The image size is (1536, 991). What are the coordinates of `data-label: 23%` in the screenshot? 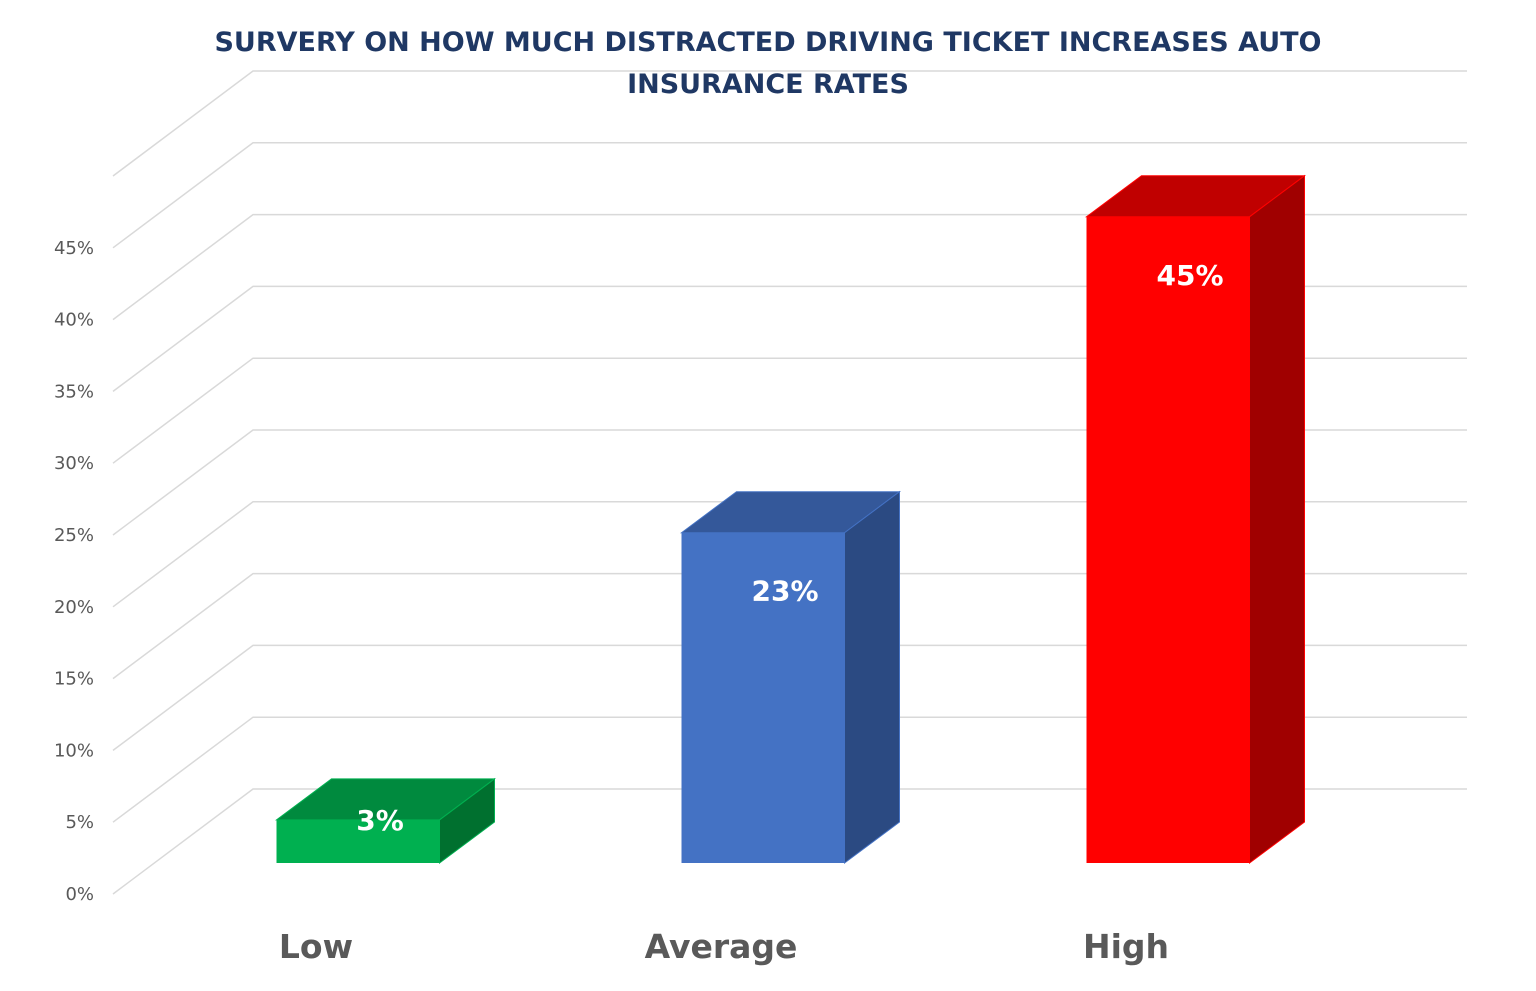 It's located at (784, 591).